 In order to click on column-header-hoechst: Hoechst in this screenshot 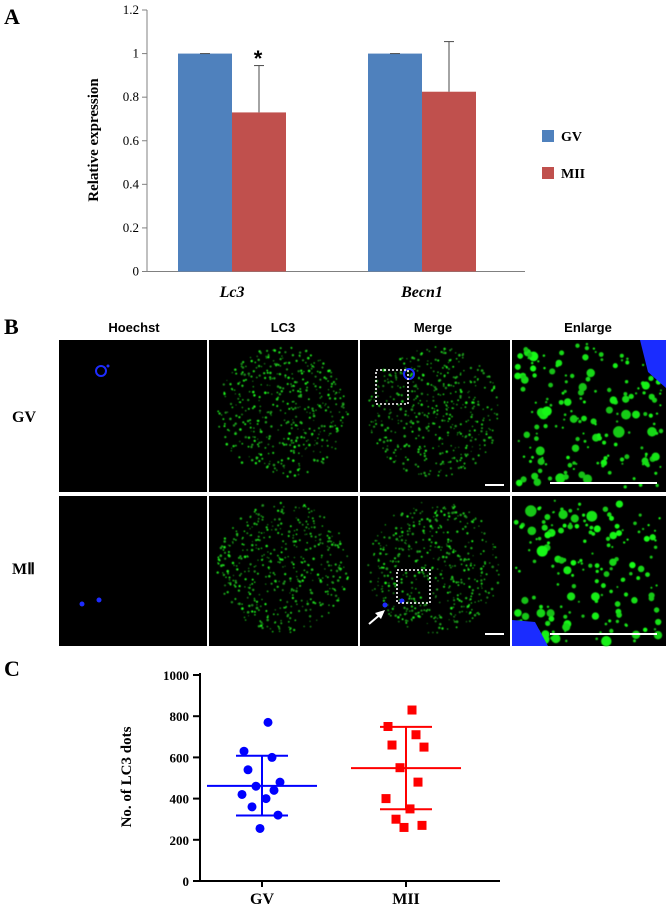, I will do `click(134, 327)`.